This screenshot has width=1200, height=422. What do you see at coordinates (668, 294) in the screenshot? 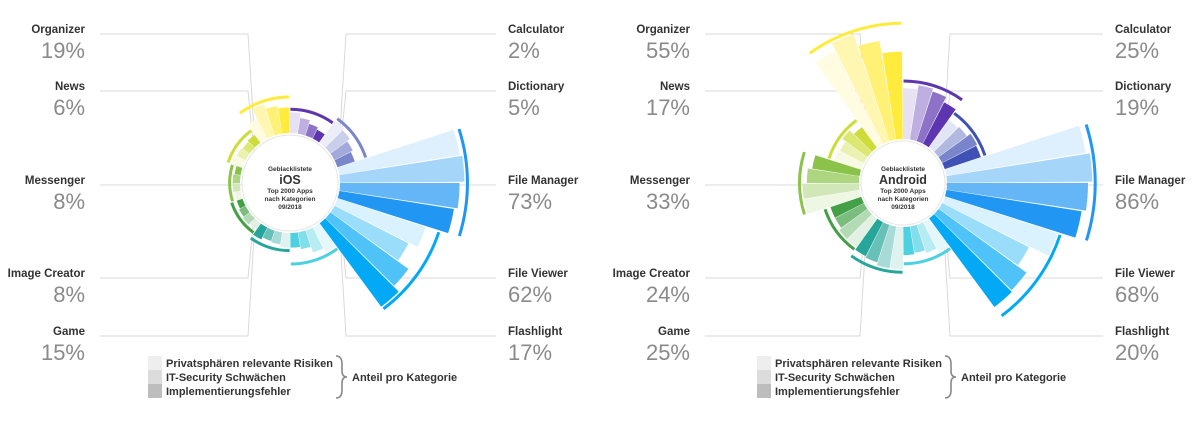
I see `category-value: 24%` at bounding box center [668, 294].